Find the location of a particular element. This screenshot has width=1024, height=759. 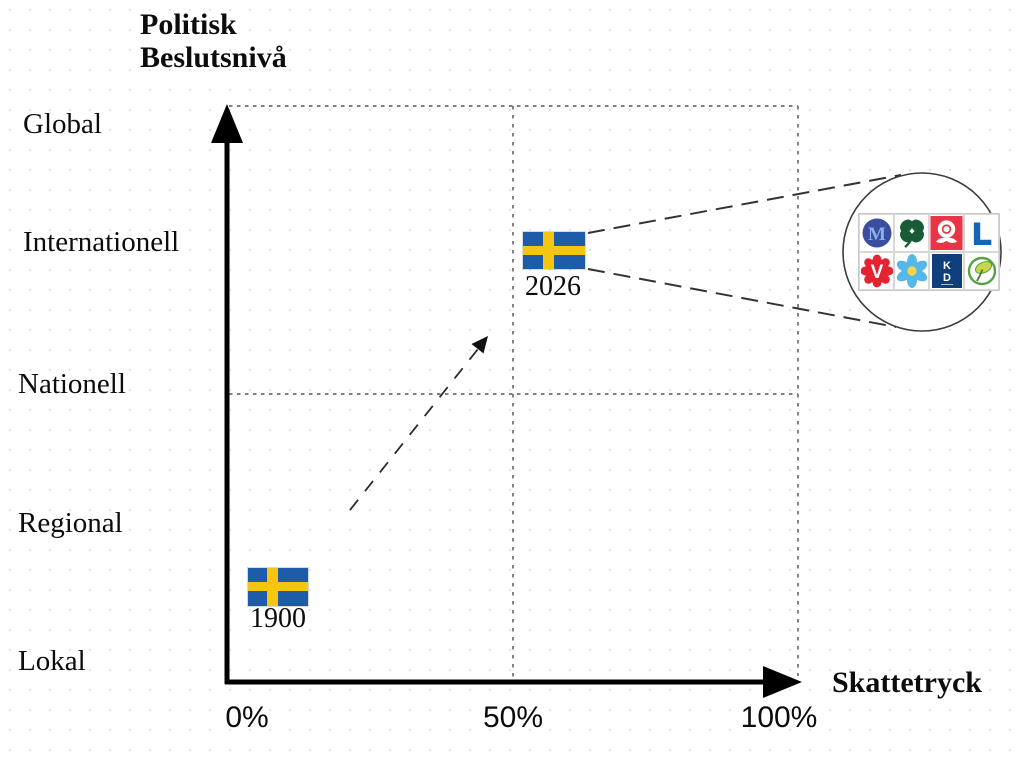

party-logo-grid: M is located at coordinates (929, 252).